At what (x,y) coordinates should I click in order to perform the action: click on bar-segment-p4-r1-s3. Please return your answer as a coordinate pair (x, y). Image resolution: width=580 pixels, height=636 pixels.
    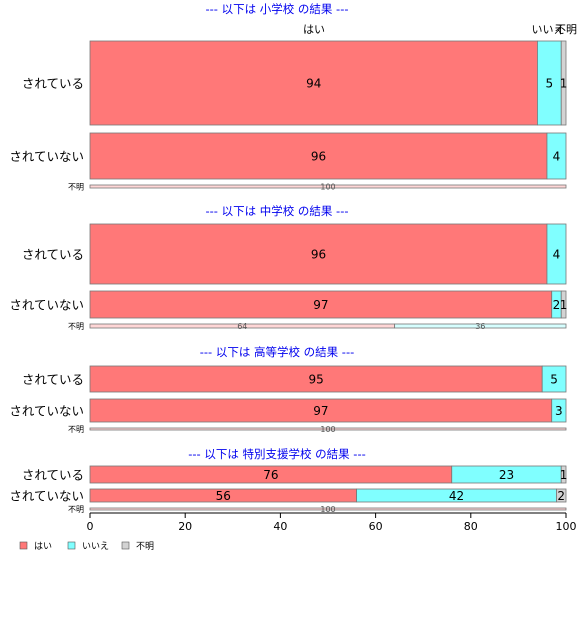
    Looking at the image, I should click on (563, 474).